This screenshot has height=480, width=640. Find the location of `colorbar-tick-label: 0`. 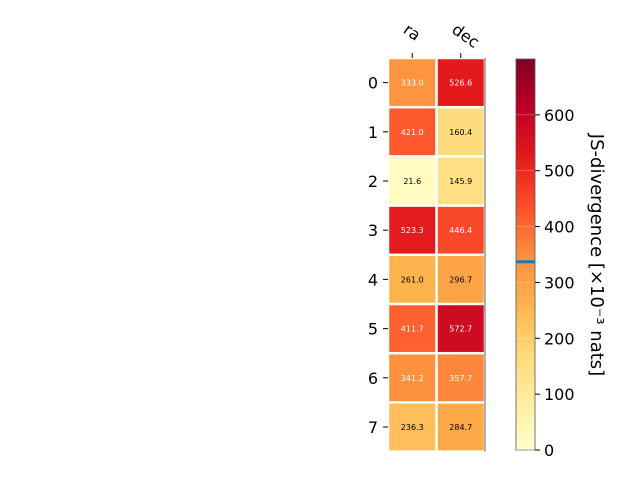

colorbar-tick-label: 0 is located at coordinates (549, 450).